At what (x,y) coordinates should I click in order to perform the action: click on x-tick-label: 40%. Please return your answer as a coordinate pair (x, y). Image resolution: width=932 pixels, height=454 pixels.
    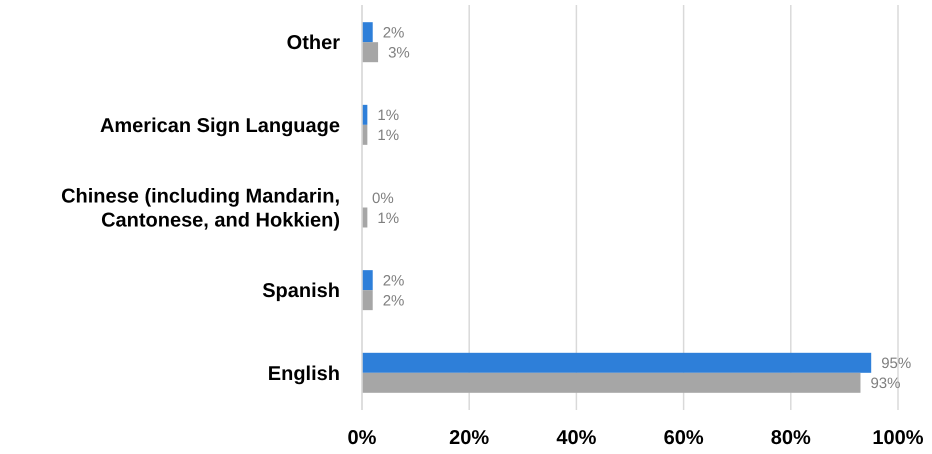
    Looking at the image, I should click on (576, 438).